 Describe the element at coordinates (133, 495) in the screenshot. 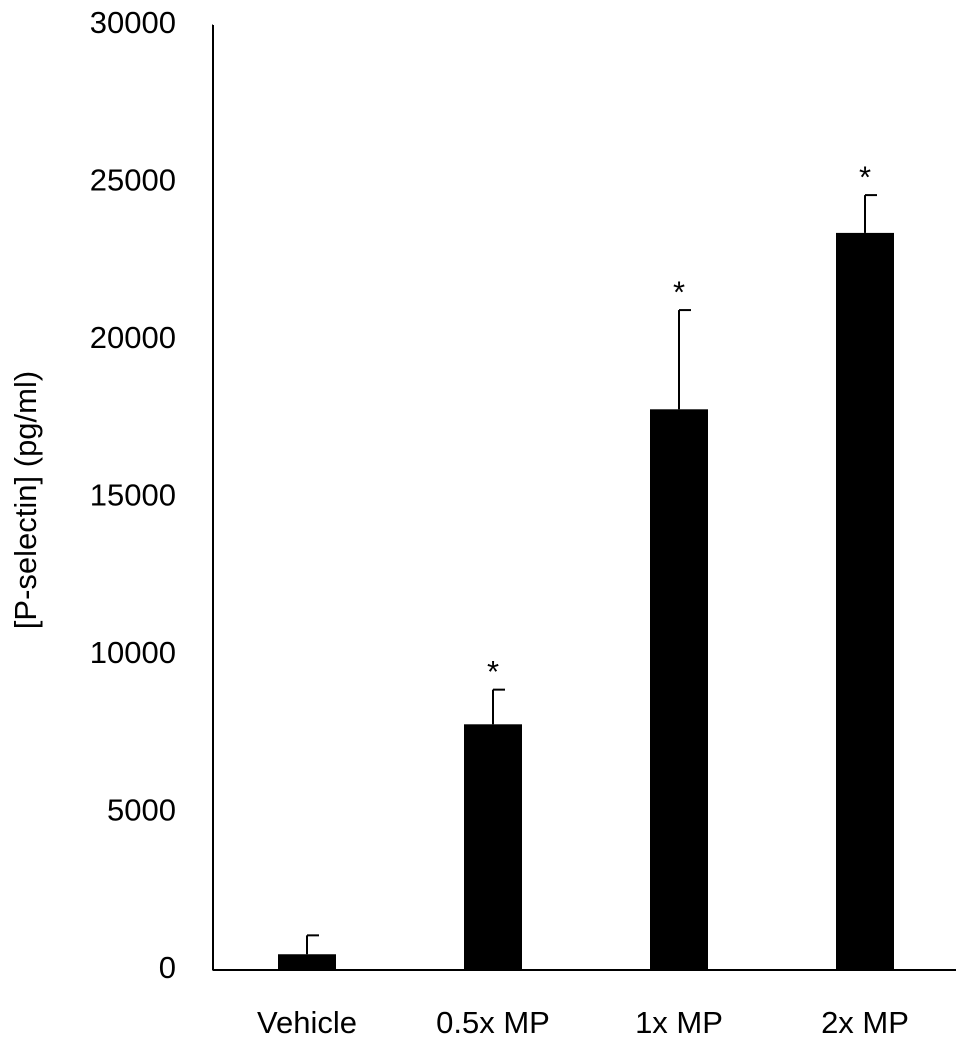

I see `y-tick-label: 15000` at that location.